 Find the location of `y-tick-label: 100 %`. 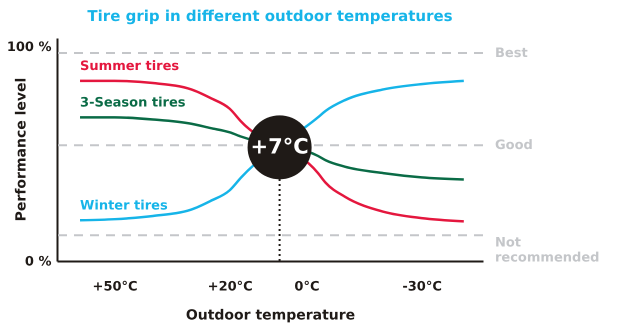

y-tick-label: 100 % is located at coordinates (29, 48).